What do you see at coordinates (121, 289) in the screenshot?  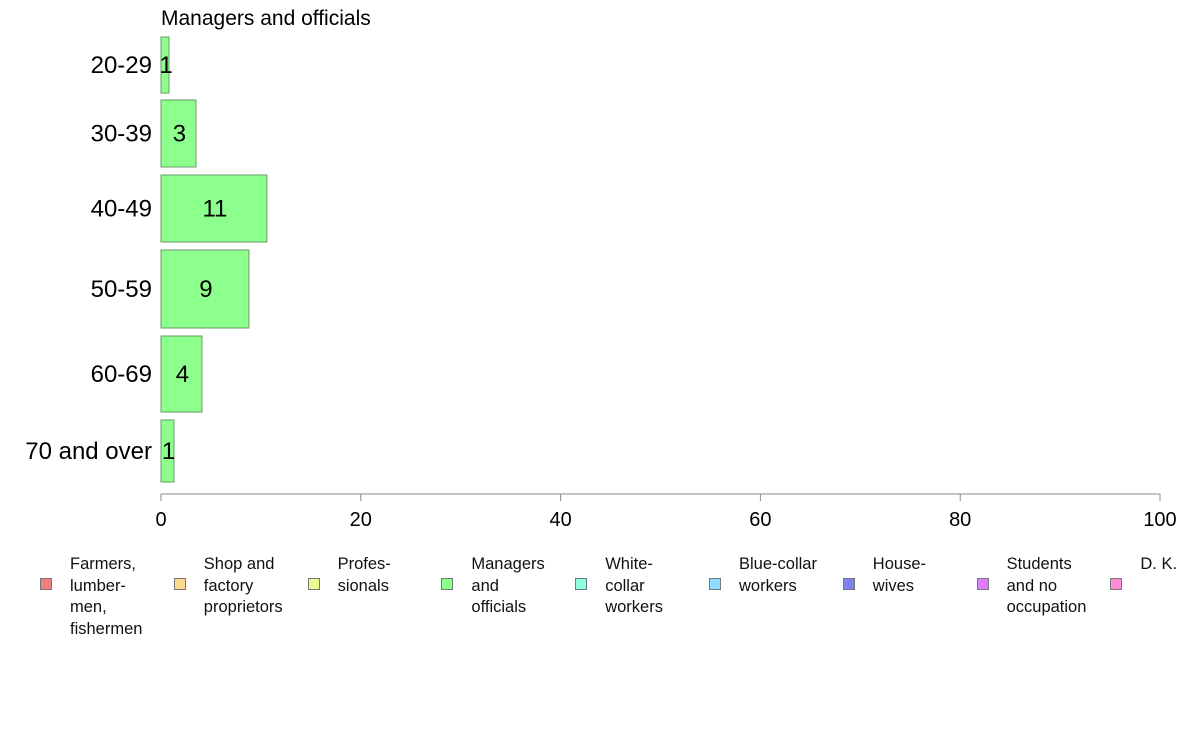 I see `category-label: 50-59` at bounding box center [121, 289].